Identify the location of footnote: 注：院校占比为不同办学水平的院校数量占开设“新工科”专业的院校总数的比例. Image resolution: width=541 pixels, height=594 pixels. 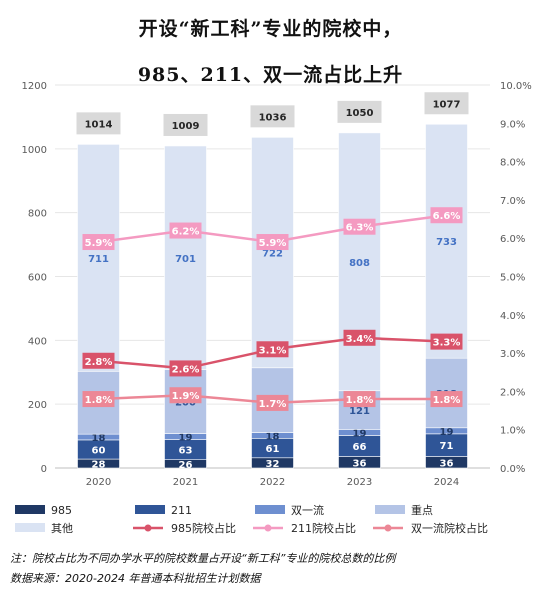
(203, 558).